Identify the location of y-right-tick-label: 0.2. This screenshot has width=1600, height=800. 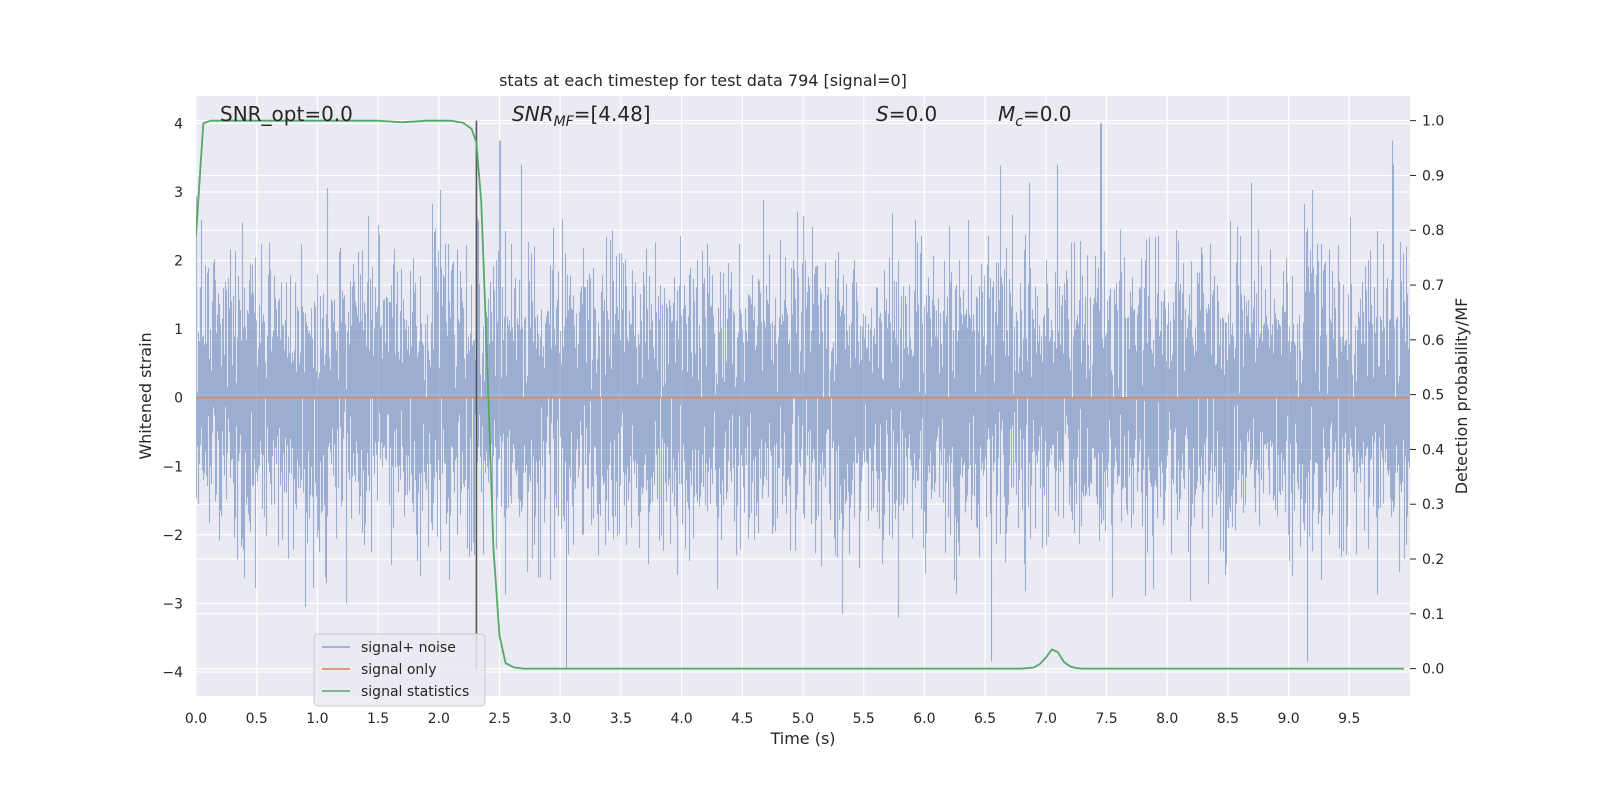
(1433, 560).